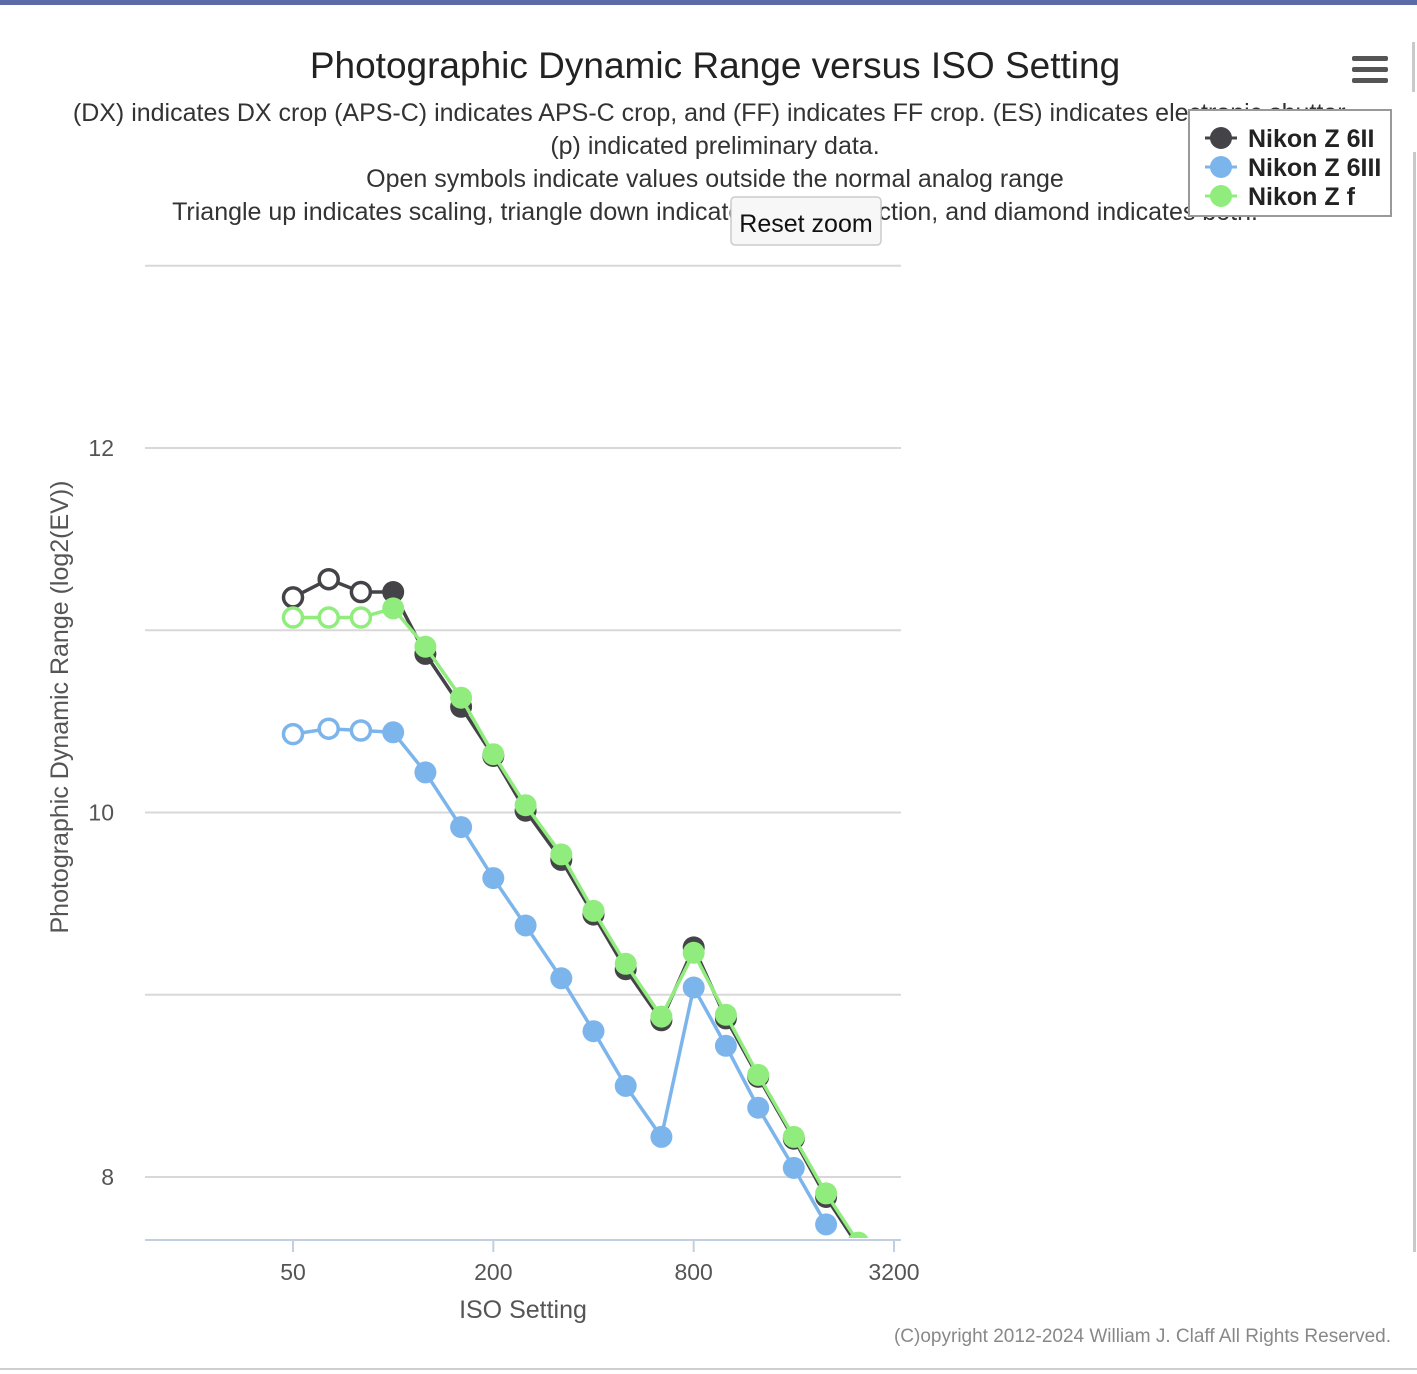 This screenshot has width=1417, height=1374. I want to click on y-tick-label: 12, so click(101, 448).